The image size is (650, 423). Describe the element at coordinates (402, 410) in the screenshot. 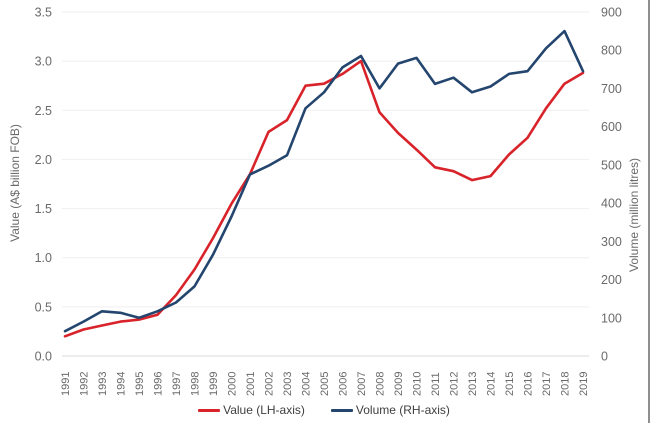

I see `legend-volume-label: Volume (RH-axis)` at that location.